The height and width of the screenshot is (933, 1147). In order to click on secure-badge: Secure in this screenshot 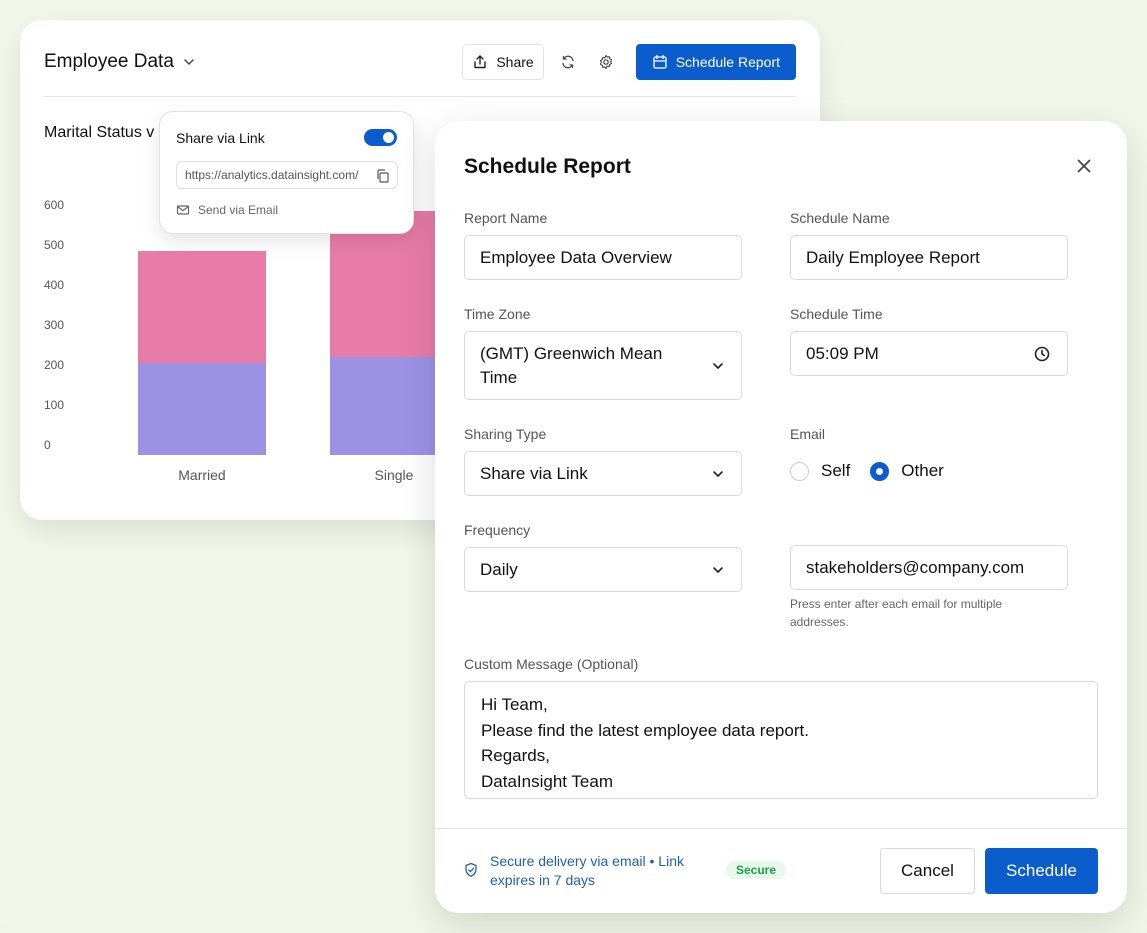, I will do `click(756, 870)`.